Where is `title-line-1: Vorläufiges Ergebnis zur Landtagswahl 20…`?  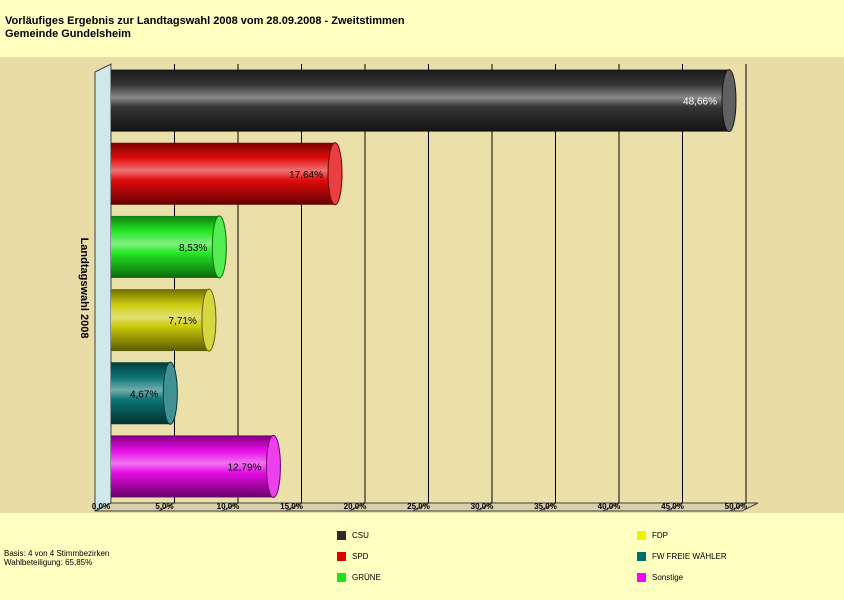 title-line-1: Vorläufiges Ergebnis zur Landtagswahl 20… is located at coordinates (205, 21).